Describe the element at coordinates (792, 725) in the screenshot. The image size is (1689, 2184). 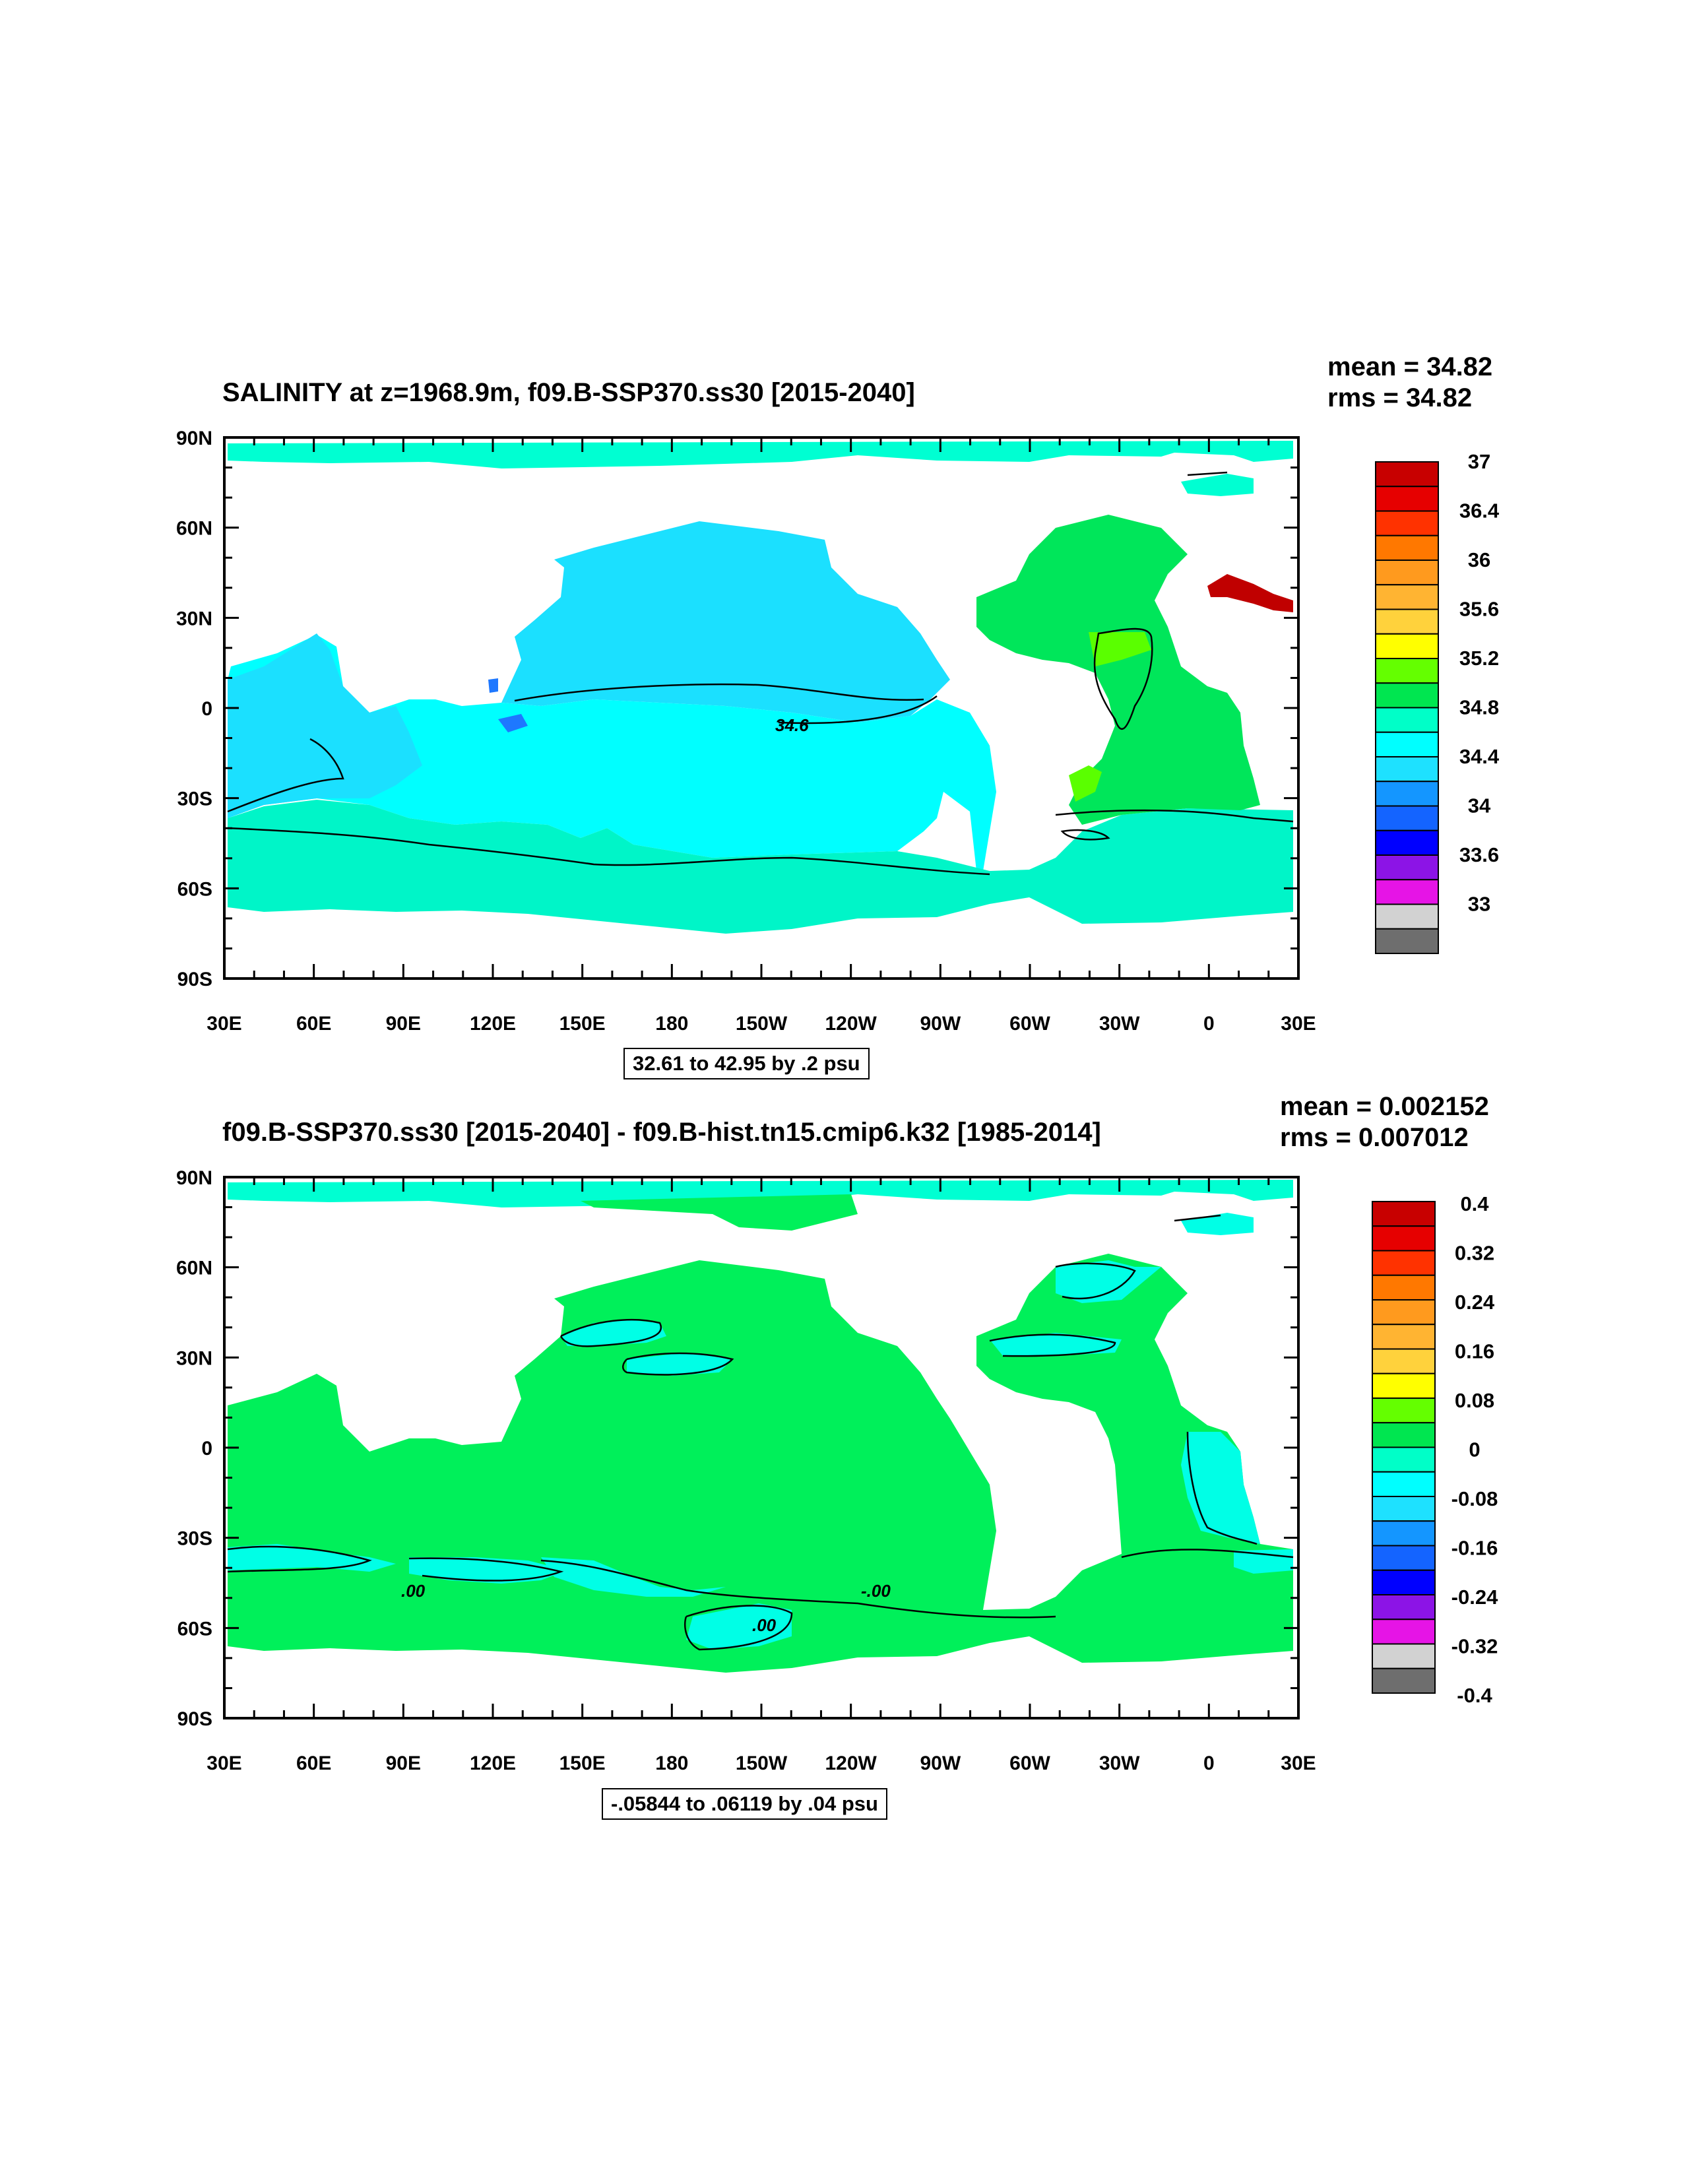
I see `contour-label: 34.6` at that location.